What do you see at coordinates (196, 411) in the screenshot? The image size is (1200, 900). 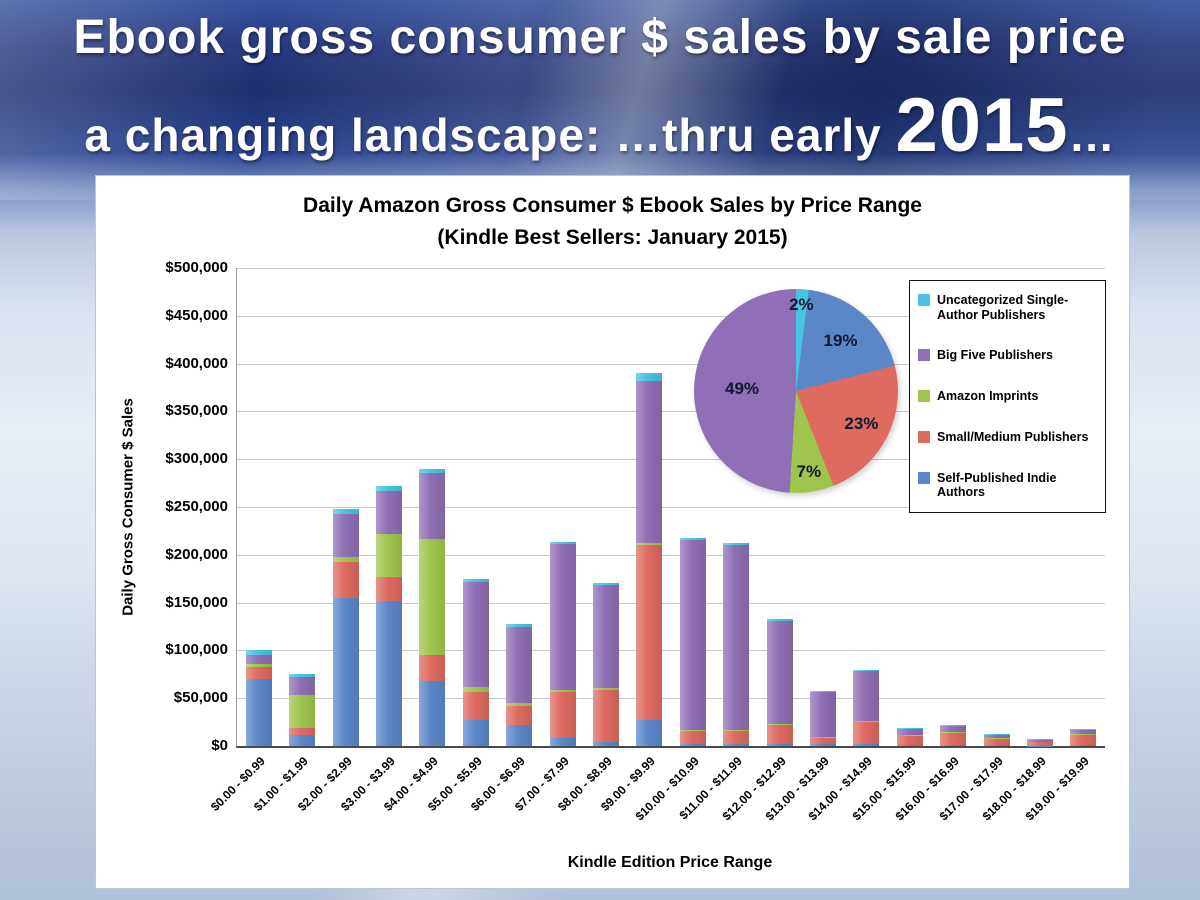 I see `y-tick-label: $350,000` at bounding box center [196, 411].